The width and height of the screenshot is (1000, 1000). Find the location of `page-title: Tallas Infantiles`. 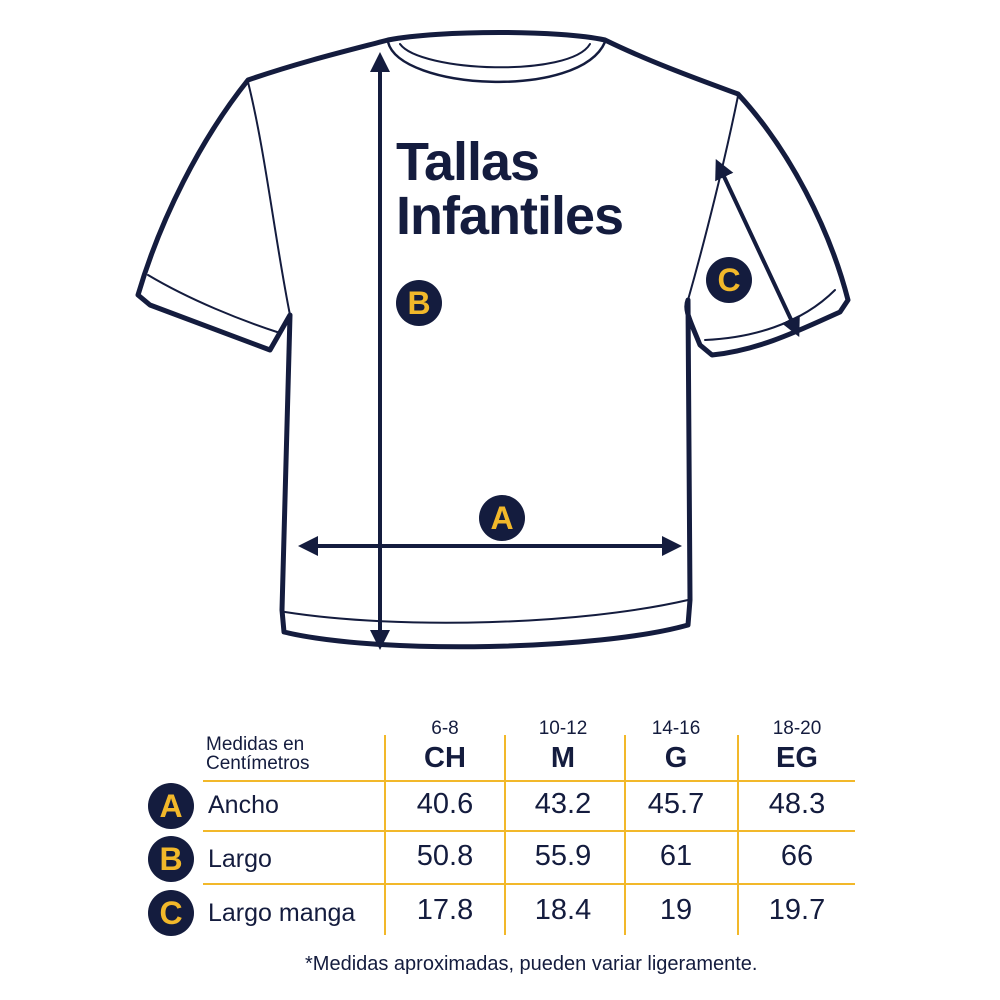

page-title: Tallas Infantiles is located at coordinates (510, 189).